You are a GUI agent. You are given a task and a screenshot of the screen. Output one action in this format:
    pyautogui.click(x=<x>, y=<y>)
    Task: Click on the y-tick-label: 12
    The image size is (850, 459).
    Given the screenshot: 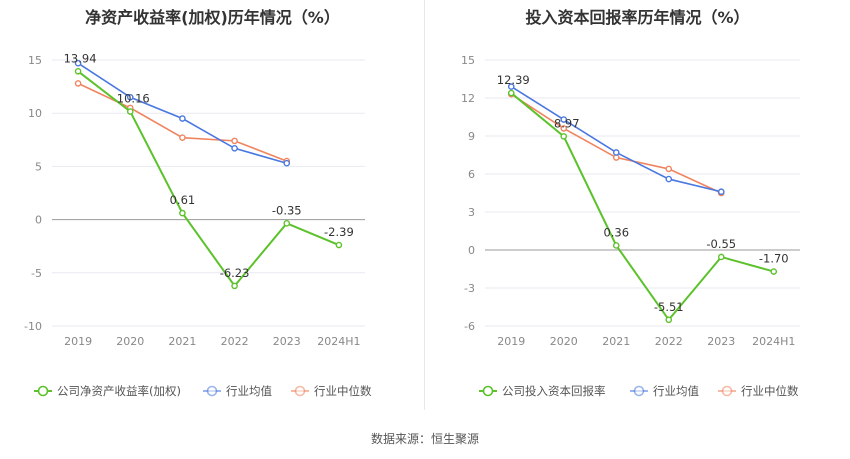 What is the action you would take?
    pyautogui.click(x=468, y=98)
    